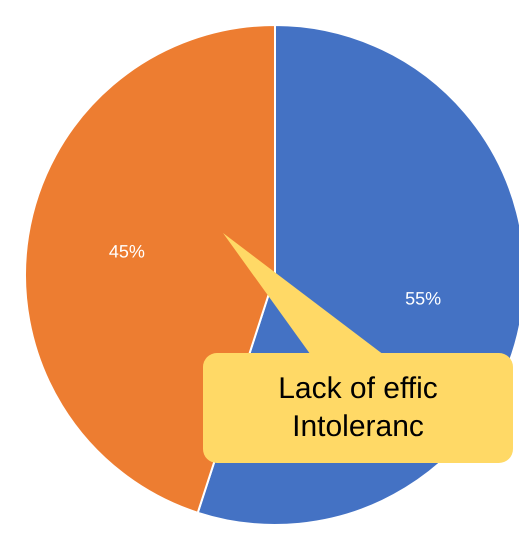 Image resolution: width=527 pixels, height=536 pixels. Describe the element at coordinates (126, 252) in the screenshot. I see `data-label: 45%` at that location.